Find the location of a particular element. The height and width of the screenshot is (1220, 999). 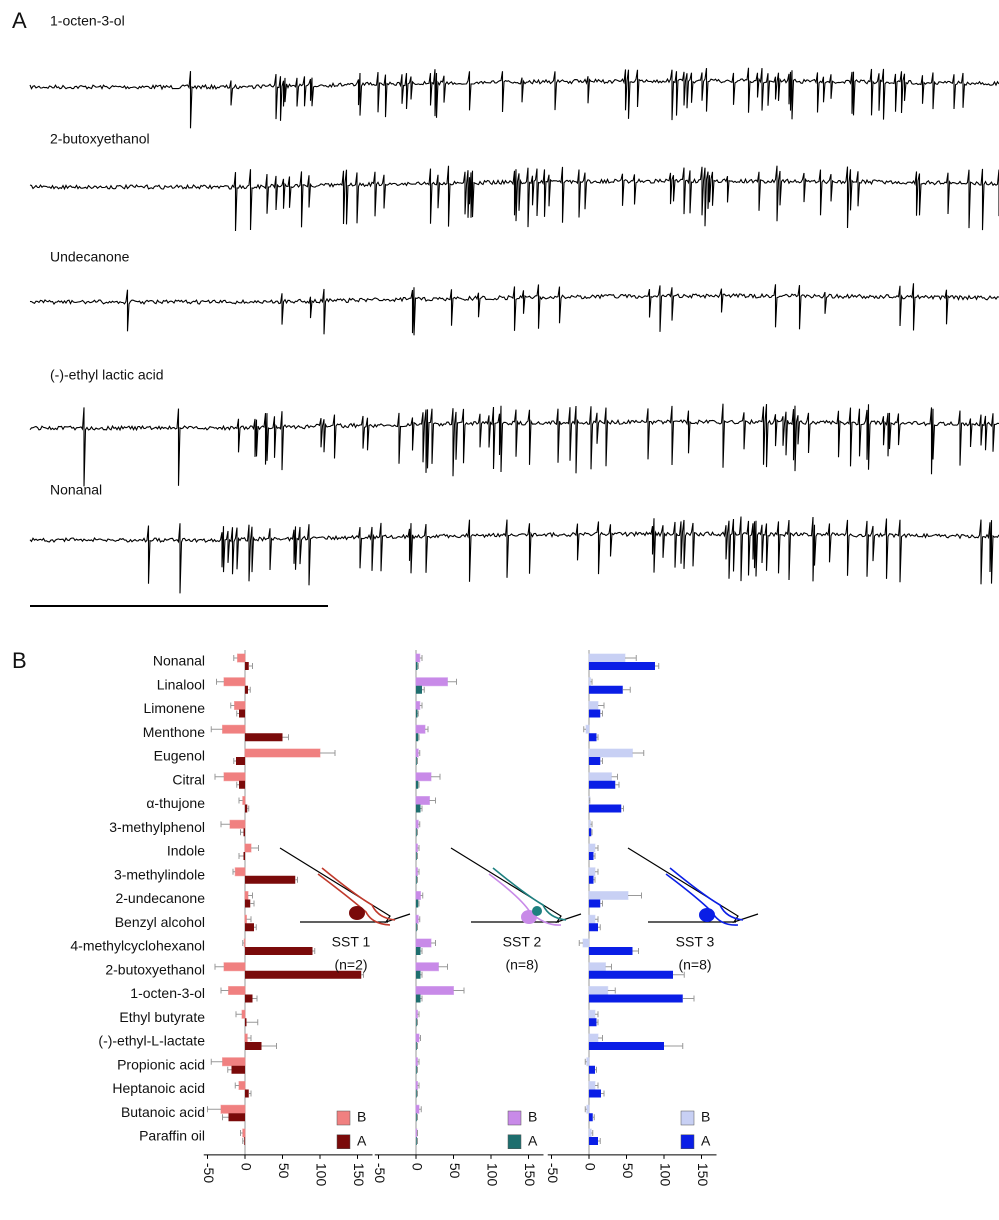

chart-subtitle: (n=2) is located at coordinates (350, 965).